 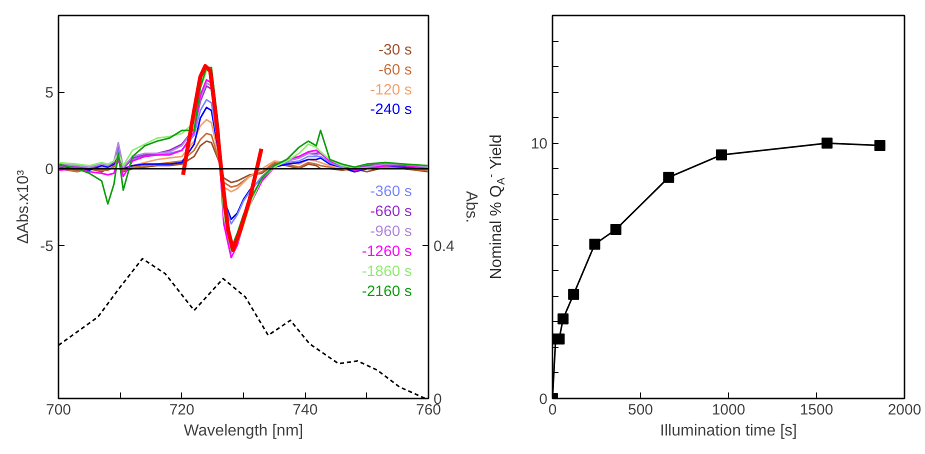 What do you see at coordinates (222, 158) in the screenshot?
I see `line-series` at bounding box center [222, 158].